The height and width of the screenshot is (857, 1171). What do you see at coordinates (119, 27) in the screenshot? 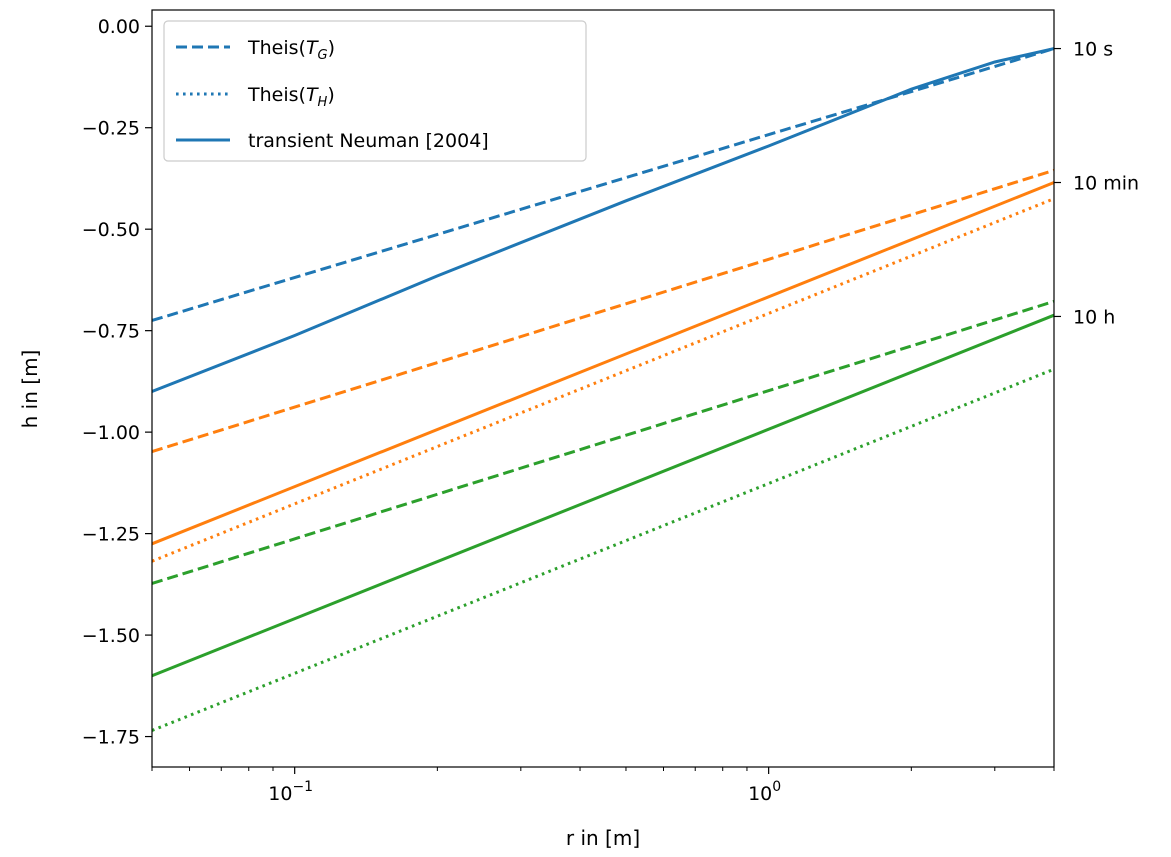
I see `y-tick-label: 0.00` at bounding box center [119, 27].